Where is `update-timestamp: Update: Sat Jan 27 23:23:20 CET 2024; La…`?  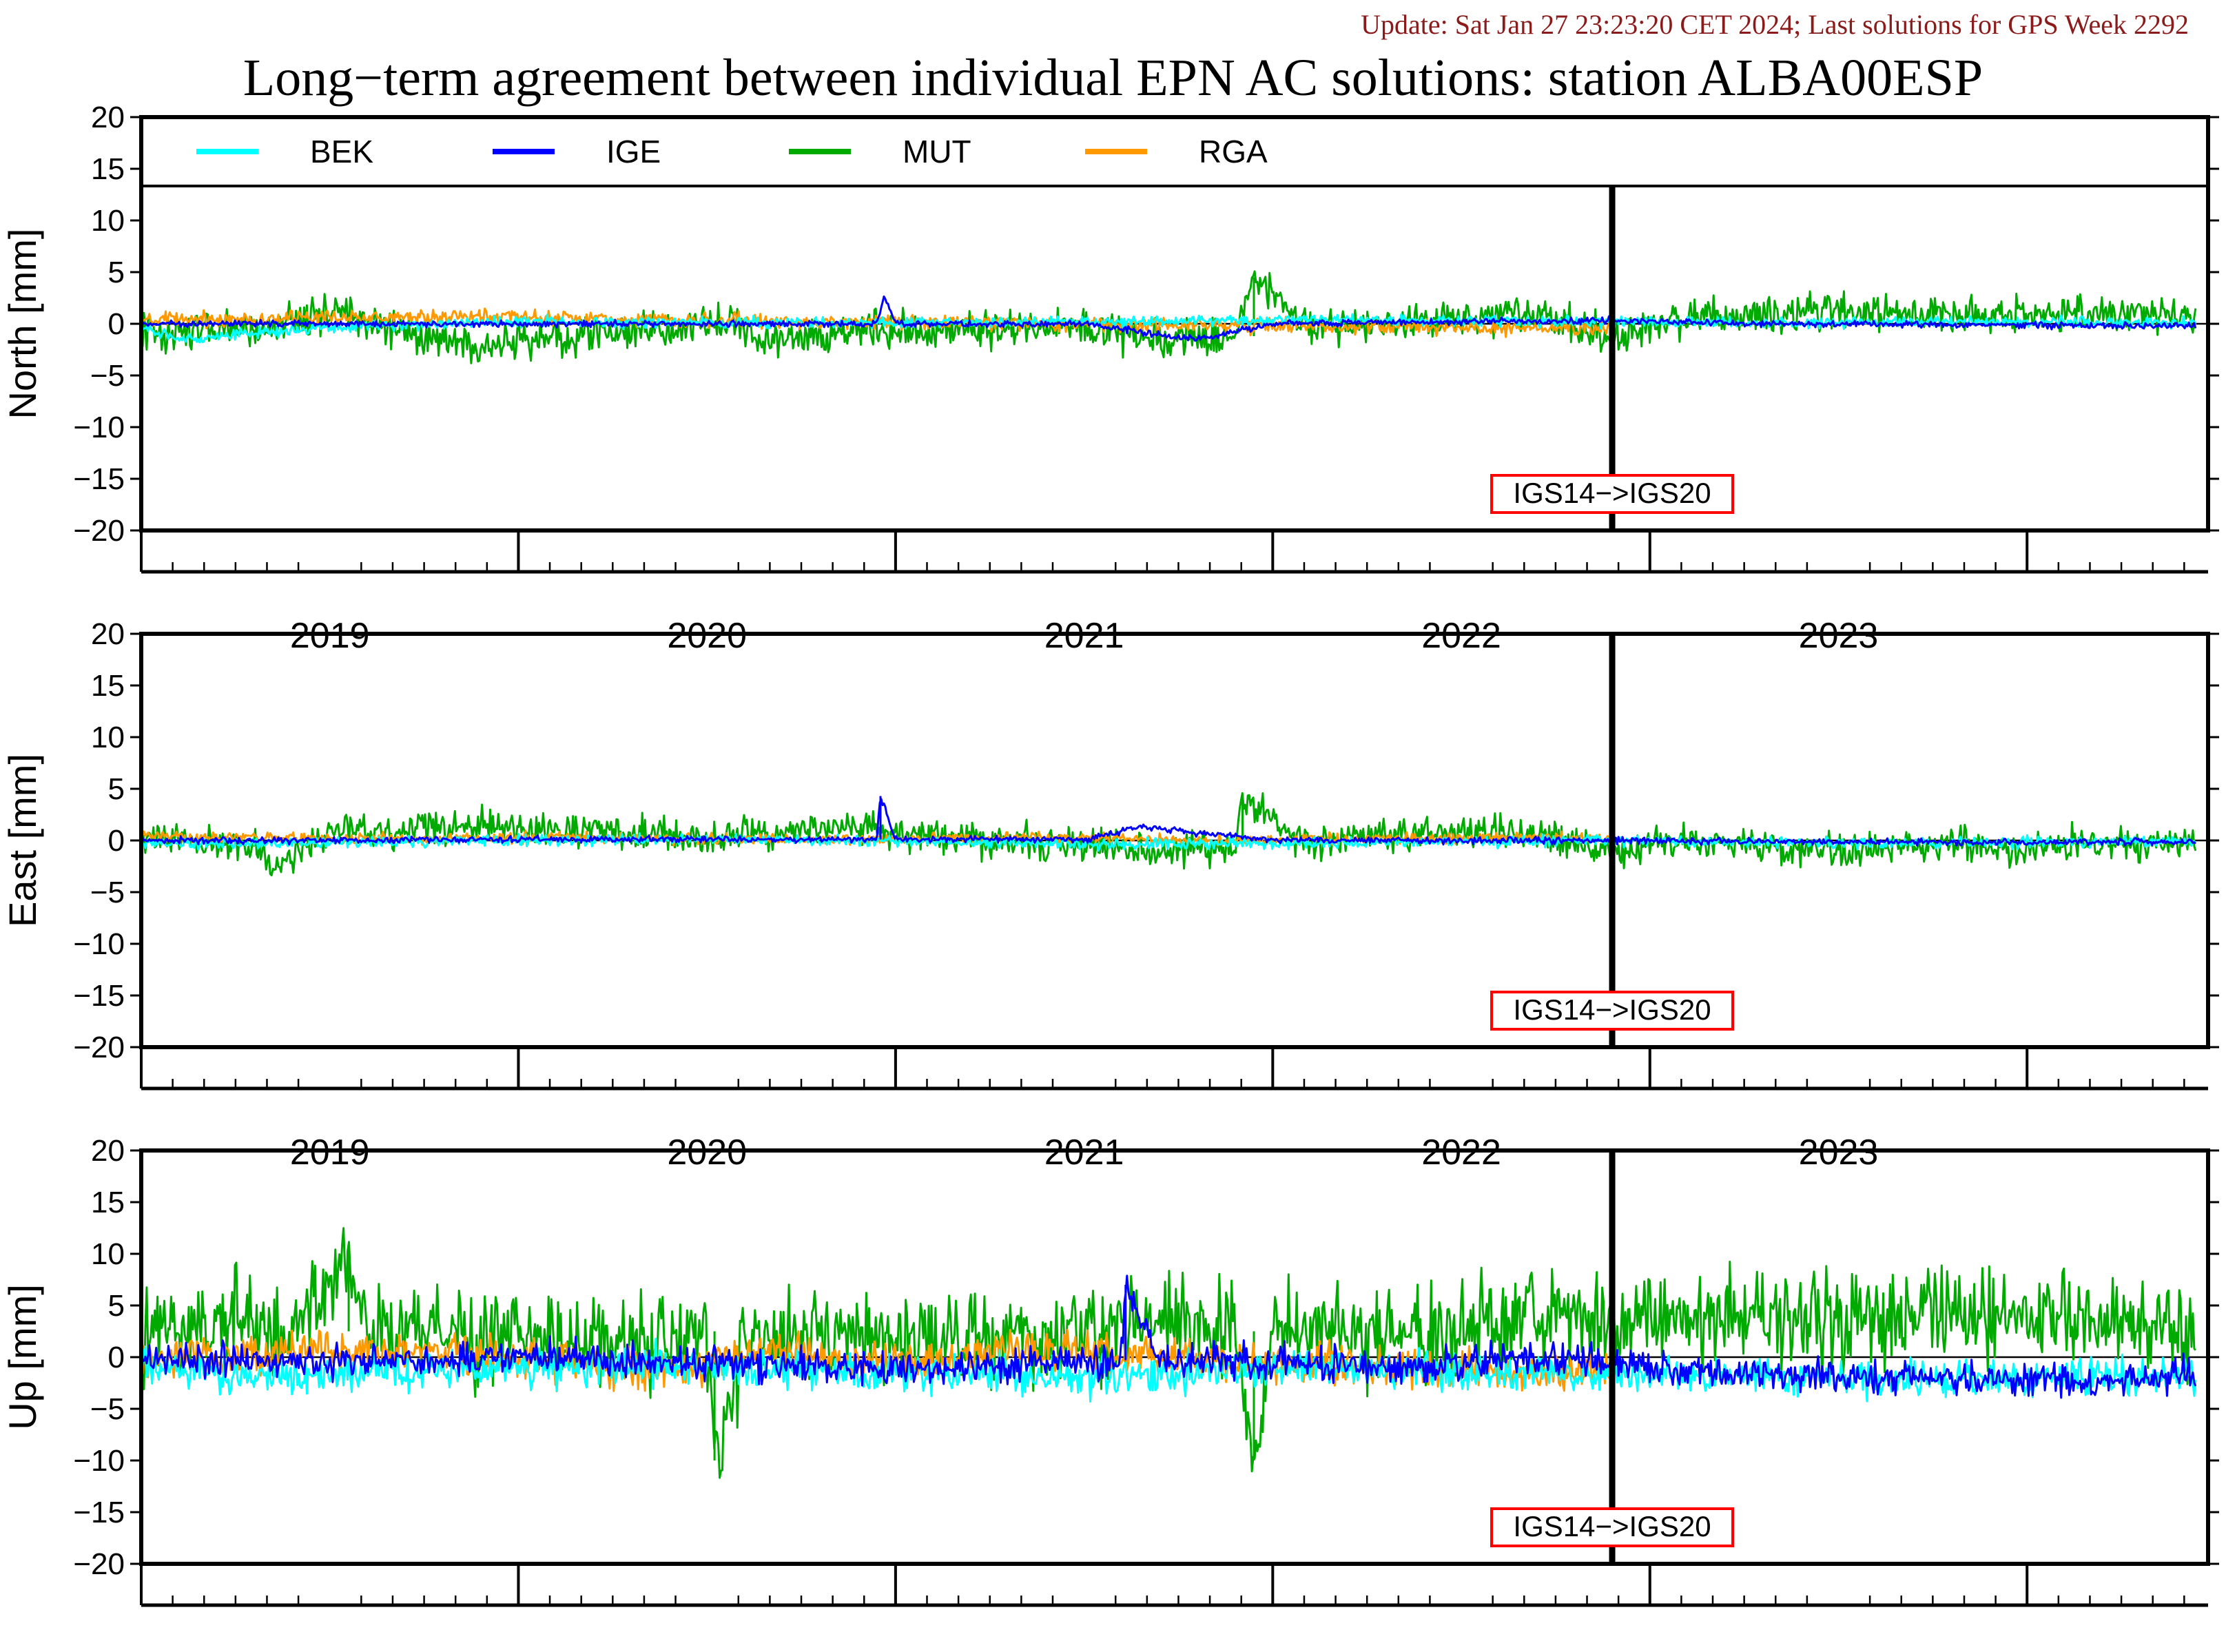 update-timestamp: Update: Sat Jan 27 23:23:20 CET 2024; La… is located at coordinates (1775, 24).